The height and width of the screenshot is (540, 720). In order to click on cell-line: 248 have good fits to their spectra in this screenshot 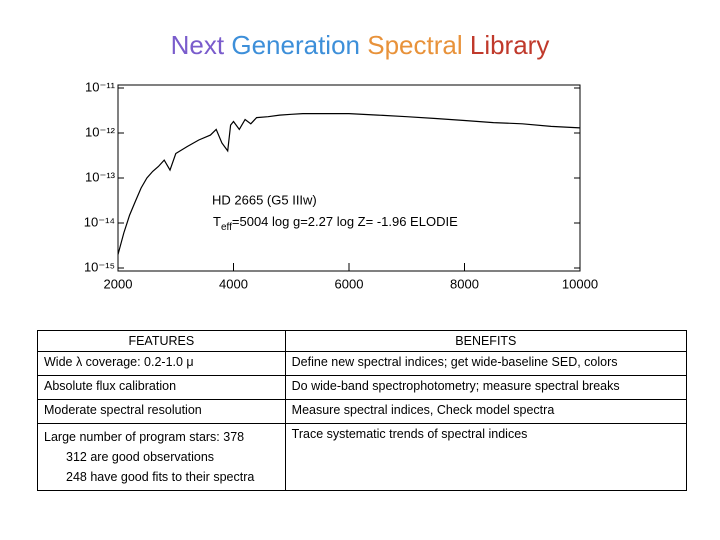, I will do `click(160, 477)`.